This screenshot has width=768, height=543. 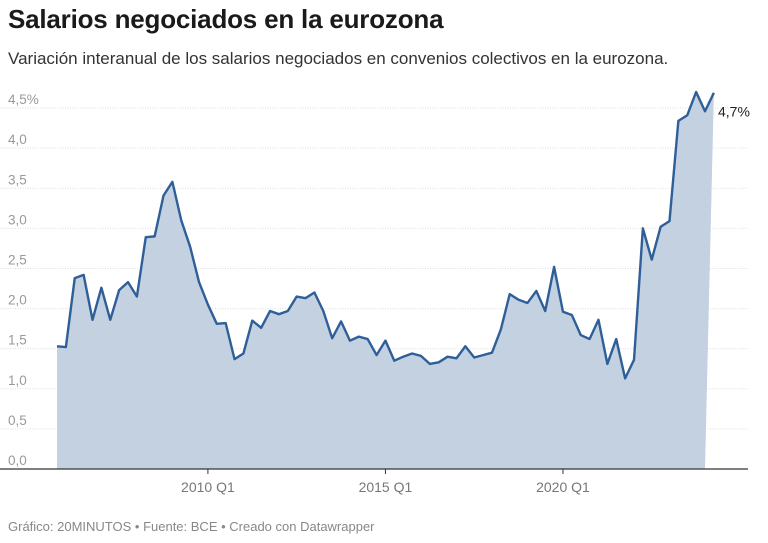 I want to click on last-value-label: 4,7%, so click(x=734, y=111).